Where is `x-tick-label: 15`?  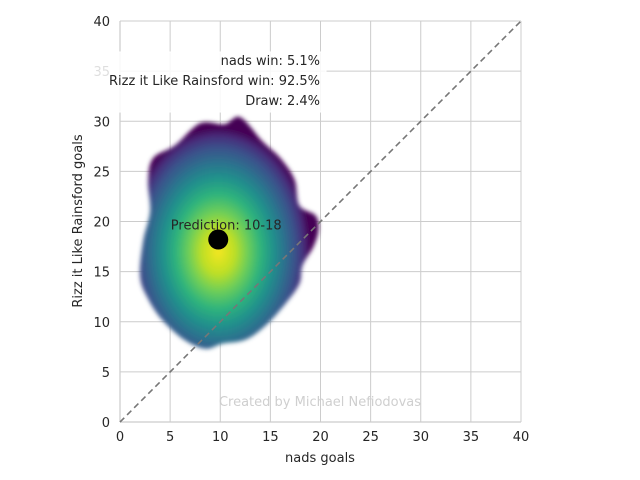 x-tick-label: 15 is located at coordinates (270, 437).